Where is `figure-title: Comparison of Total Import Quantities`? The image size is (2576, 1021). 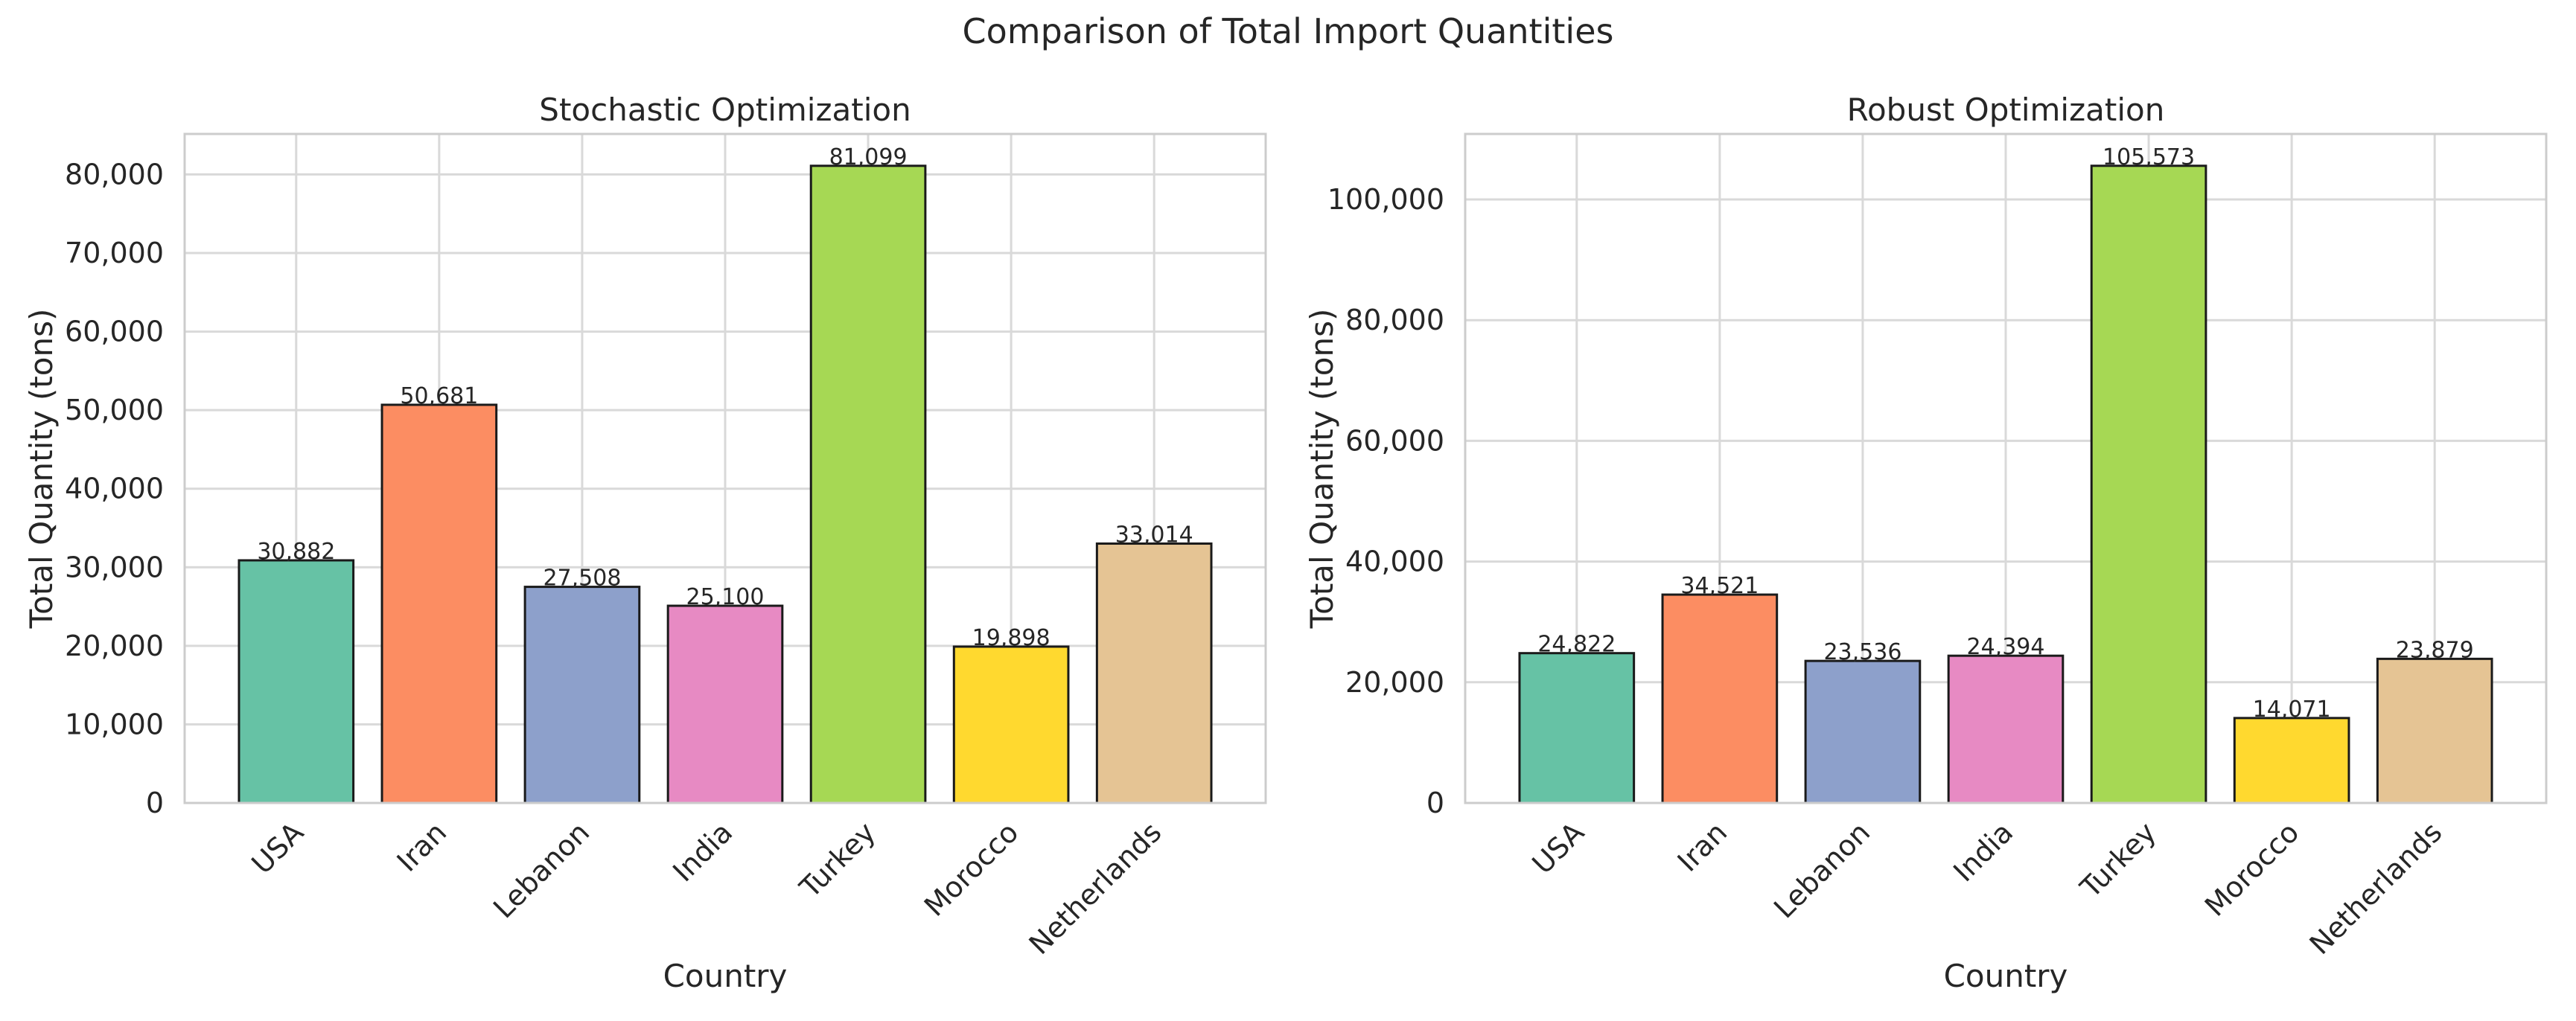
figure-title: Comparison of Total Import Quantities is located at coordinates (1288, 31).